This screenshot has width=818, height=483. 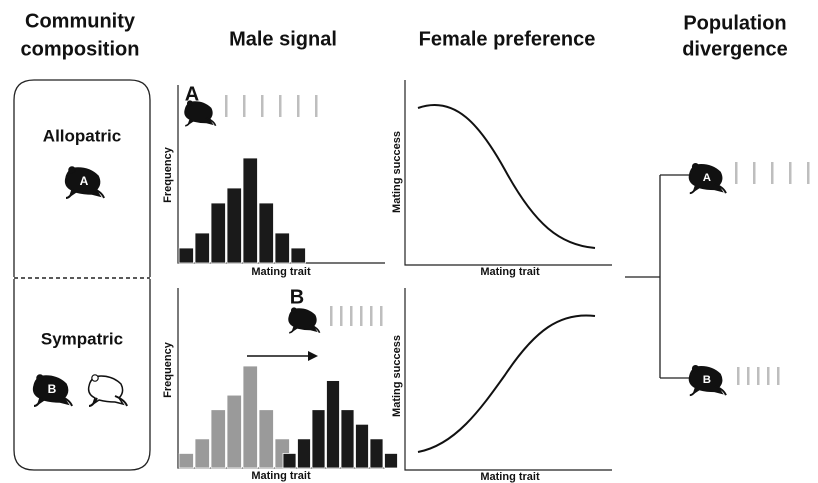 What do you see at coordinates (192, 94) in the screenshot?
I see `panel-letter: A` at bounding box center [192, 94].